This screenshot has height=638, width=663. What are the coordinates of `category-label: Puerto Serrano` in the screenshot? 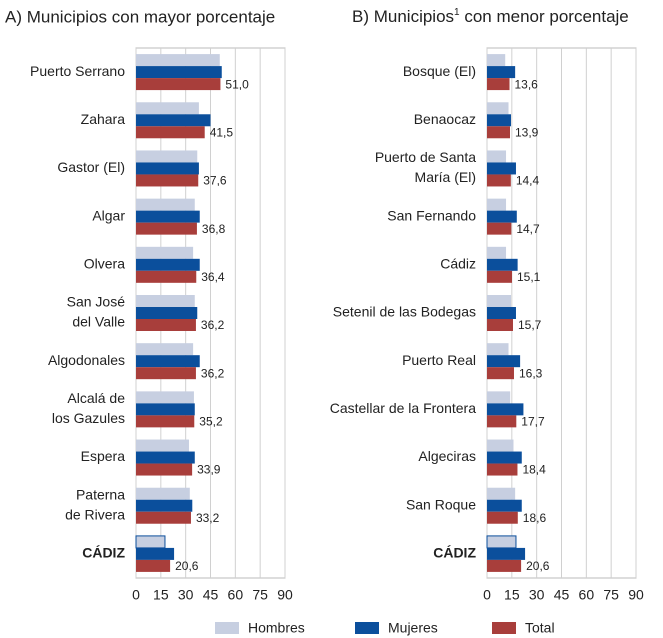 It's located at (77, 71).